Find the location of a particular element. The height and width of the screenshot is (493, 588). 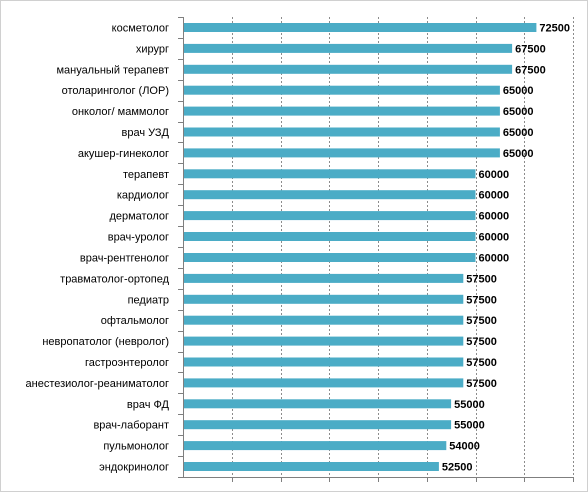

value-label: 72500 is located at coordinates (554, 29).